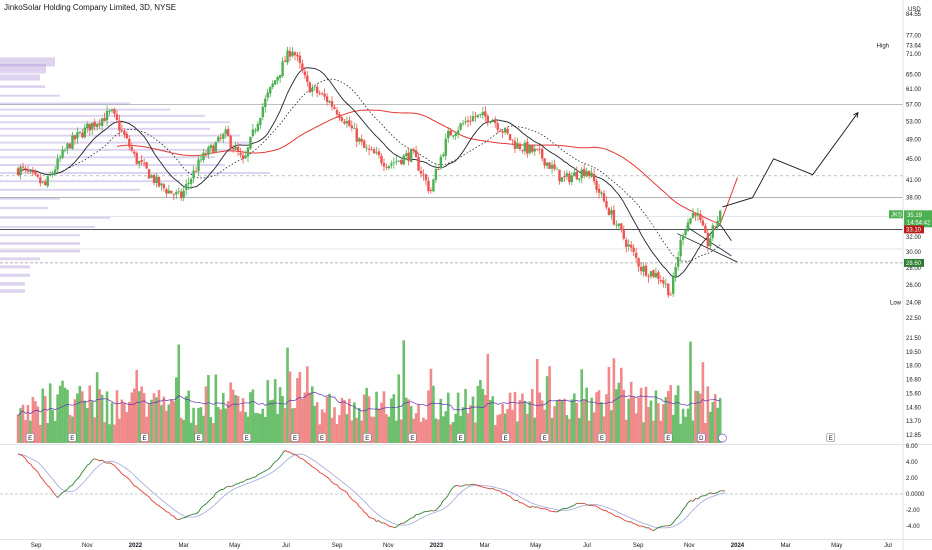  I want to click on volume-tick-label: 16.80, so click(914, 381).